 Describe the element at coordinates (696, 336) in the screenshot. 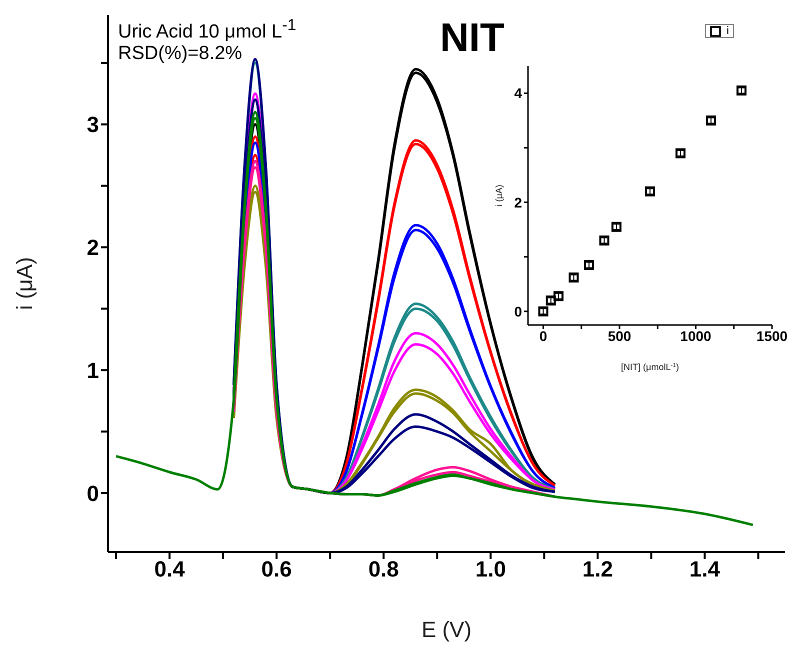

I see `x-tick-label: 1000` at that location.